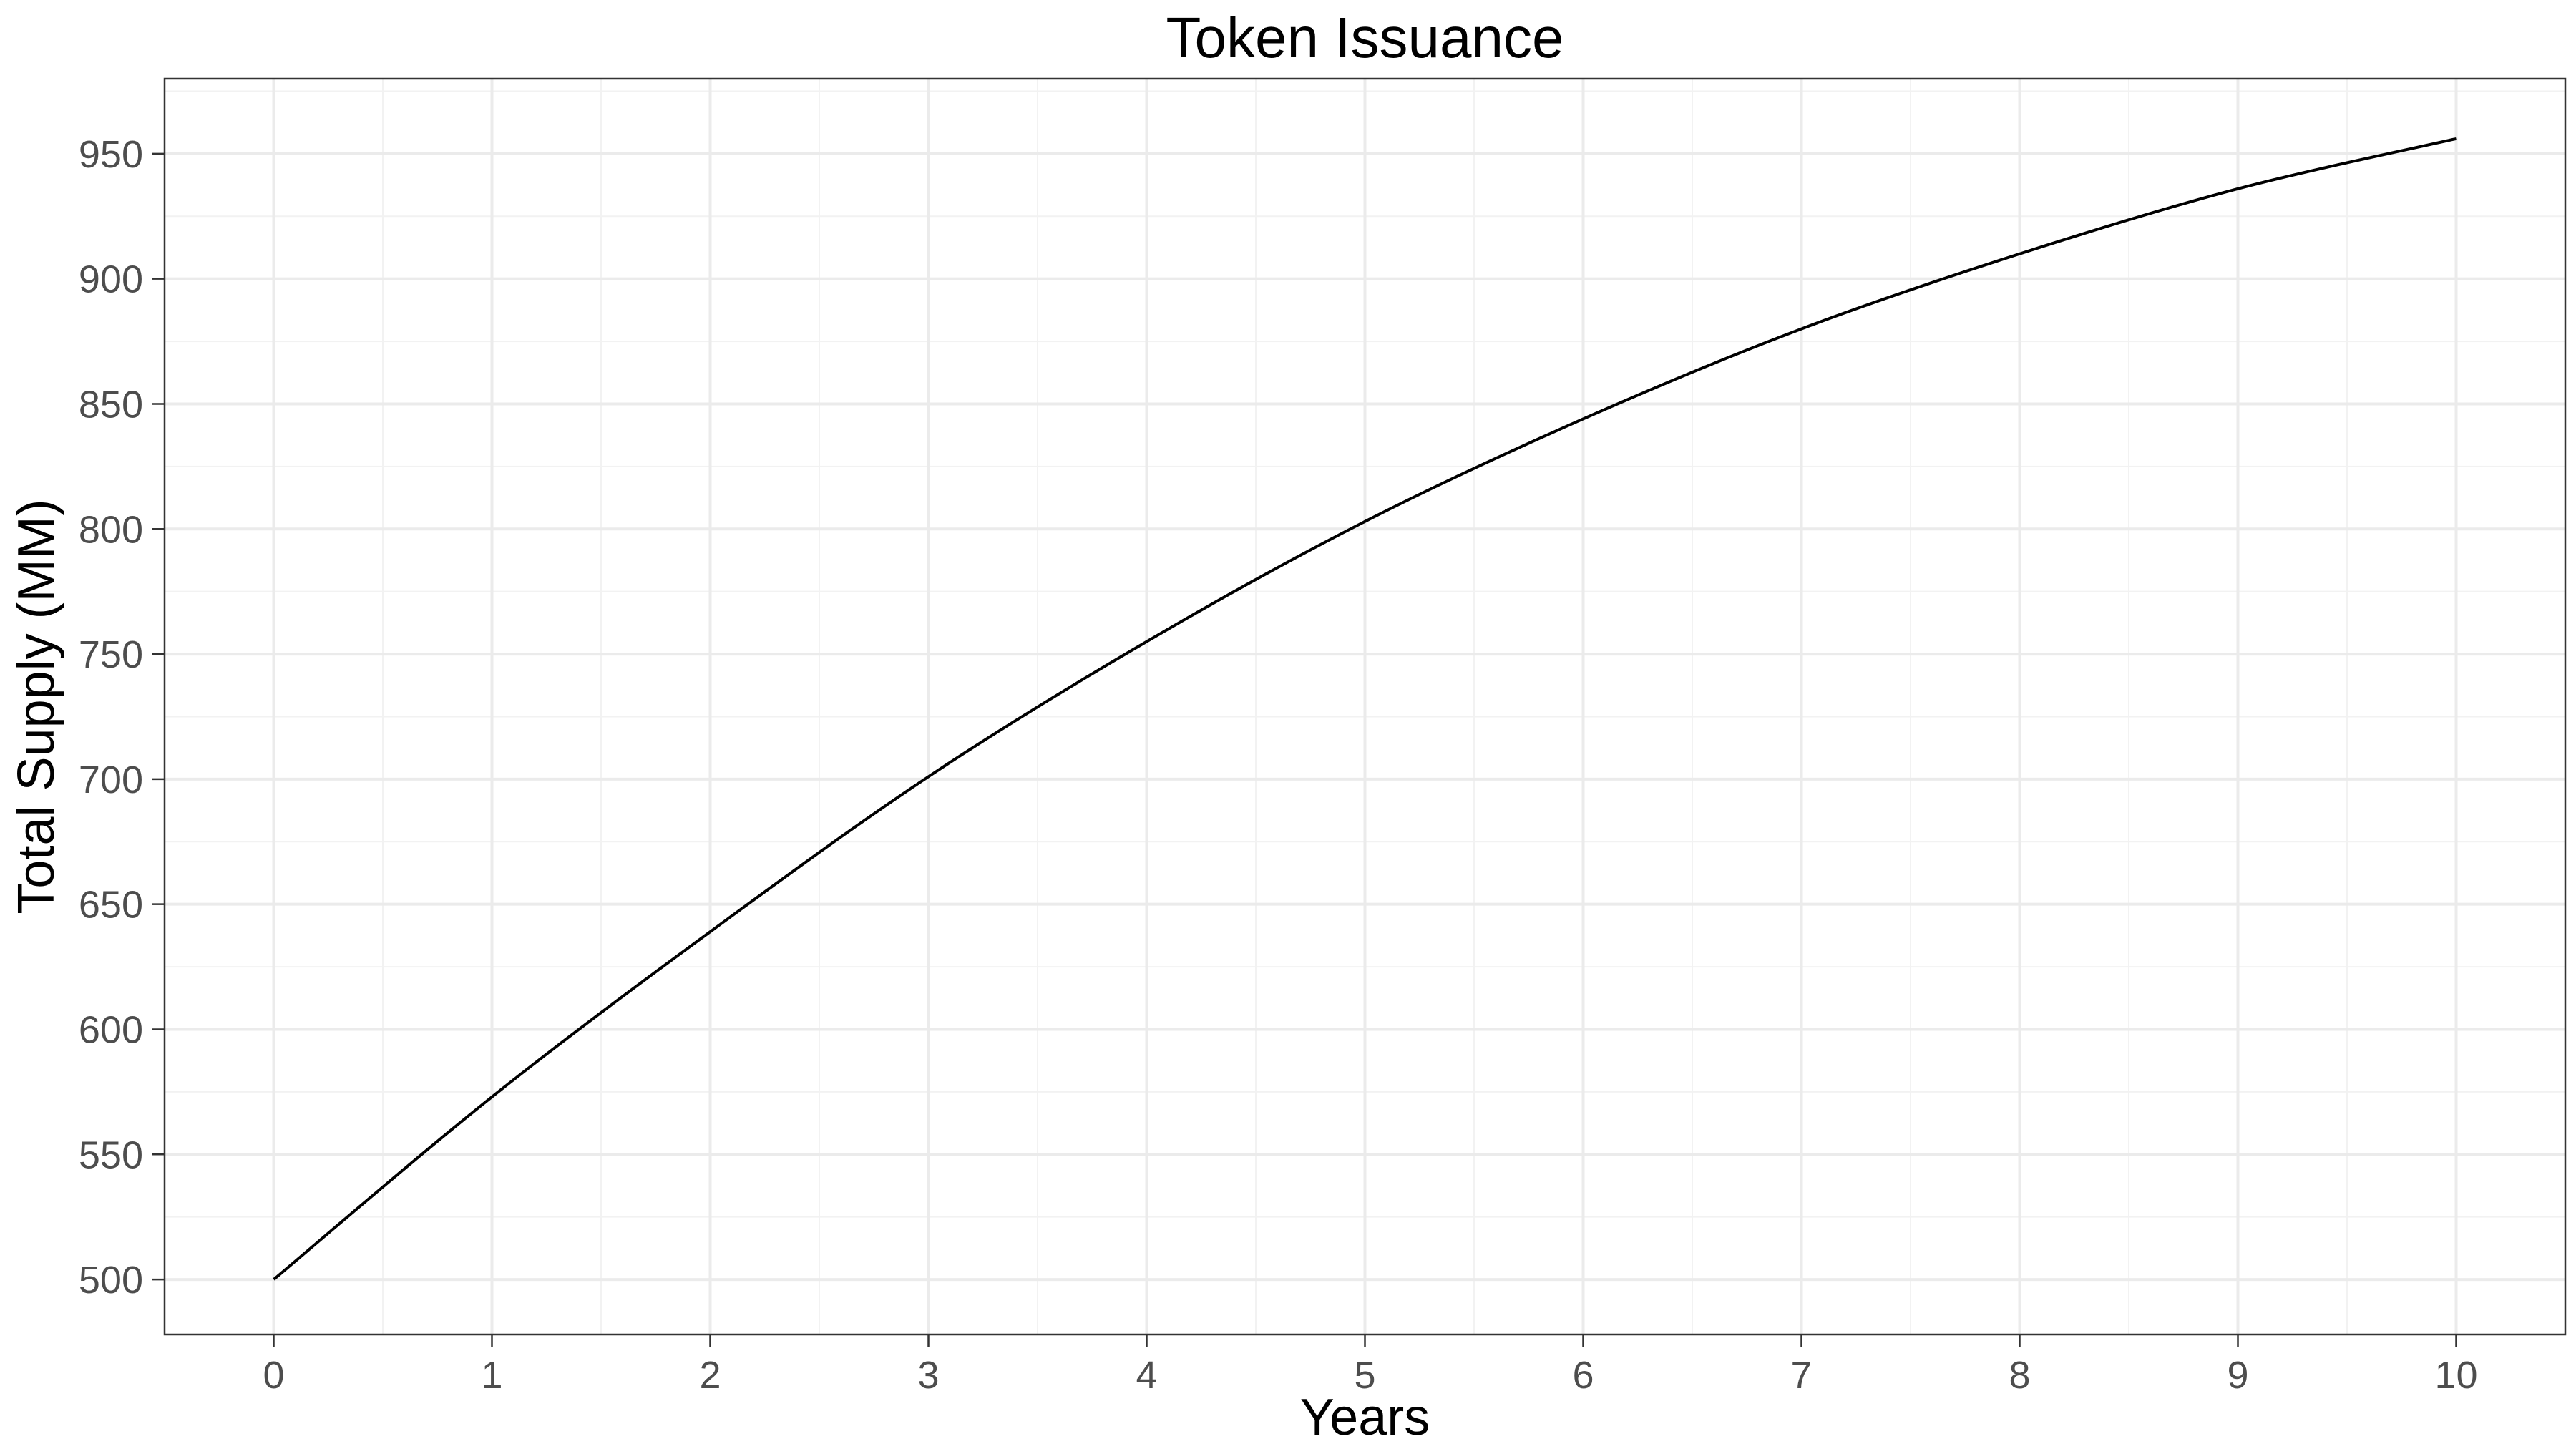 This screenshot has height=1449, width=2576. What do you see at coordinates (2455, 1375) in the screenshot?
I see `x-tick-label: 10` at bounding box center [2455, 1375].